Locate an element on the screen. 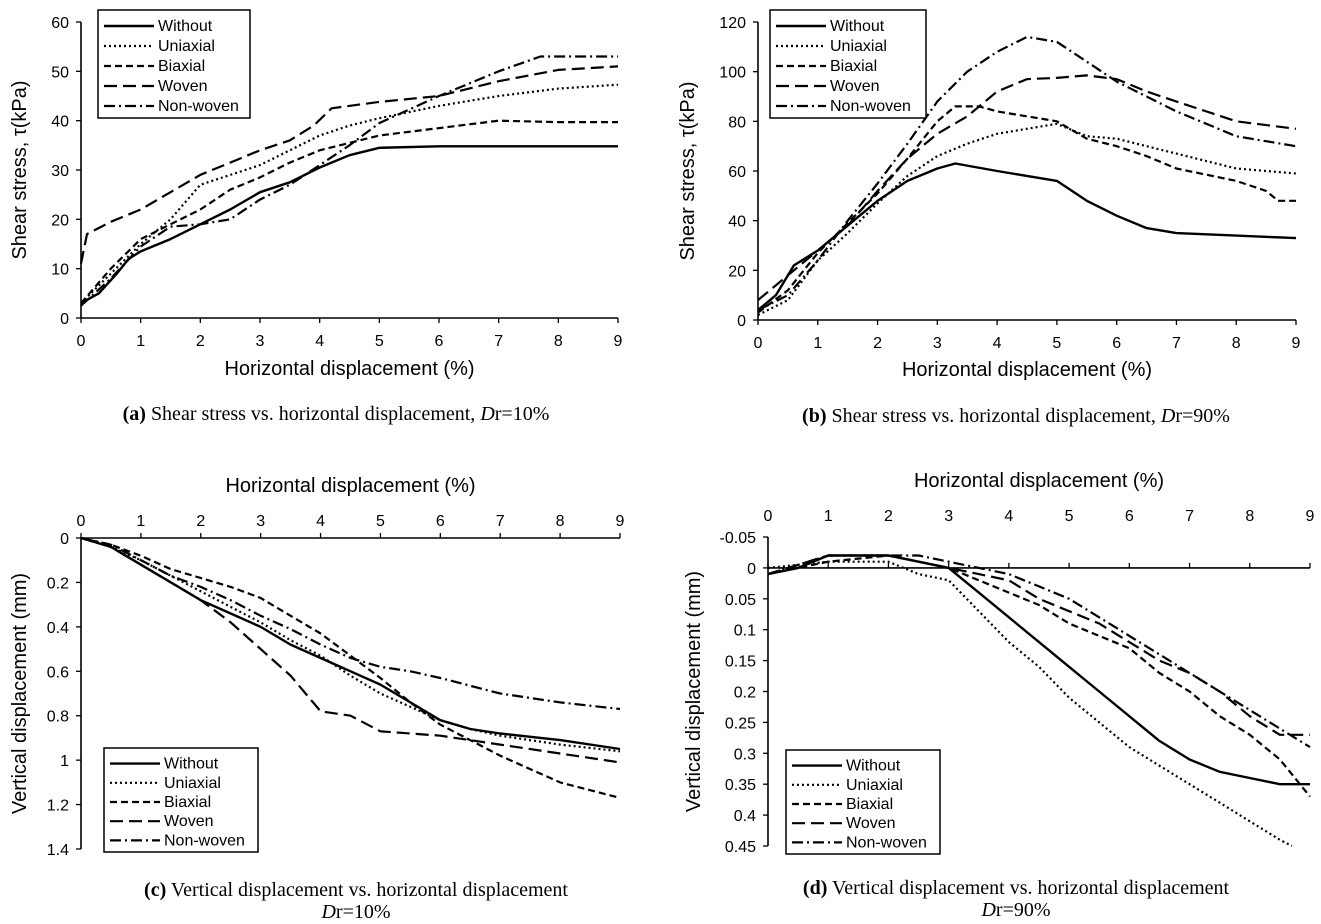 Image resolution: width=1321 pixels, height=924 pixels. caption-dr-value: r=10% is located at coordinates (522, 414).